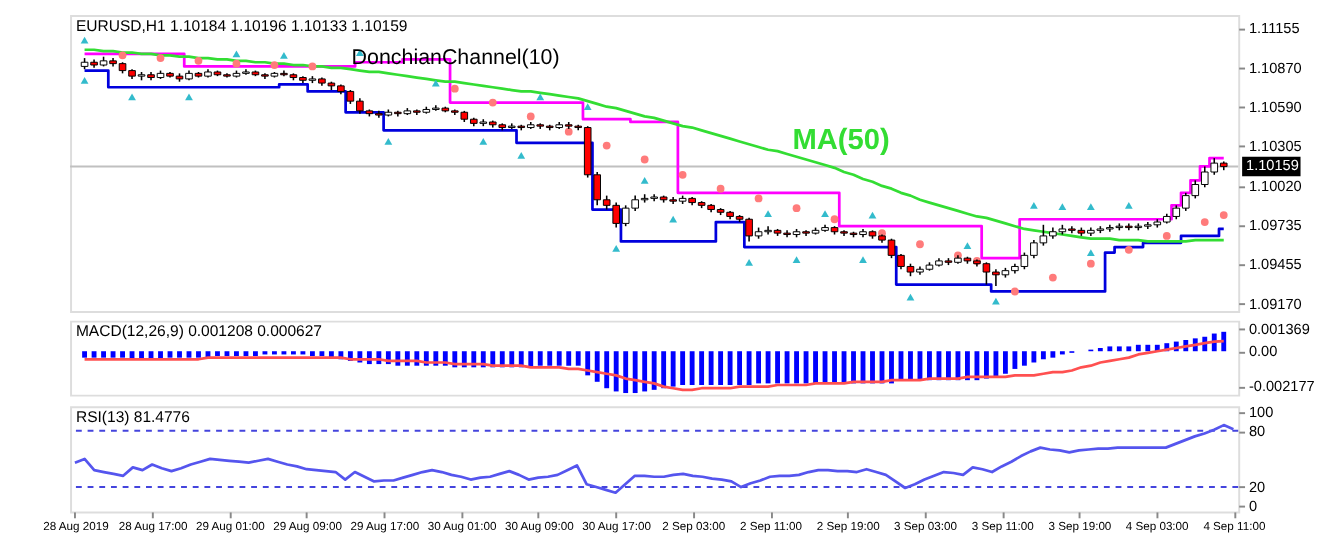 This screenshot has height=554, width=1320. What do you see at coordinates (241, 25) in the screenshot?
I see `chart-title: EURUSD,H1 1.10184 1.10196 1.10133 1.10159` at bounding box center [241, 25].